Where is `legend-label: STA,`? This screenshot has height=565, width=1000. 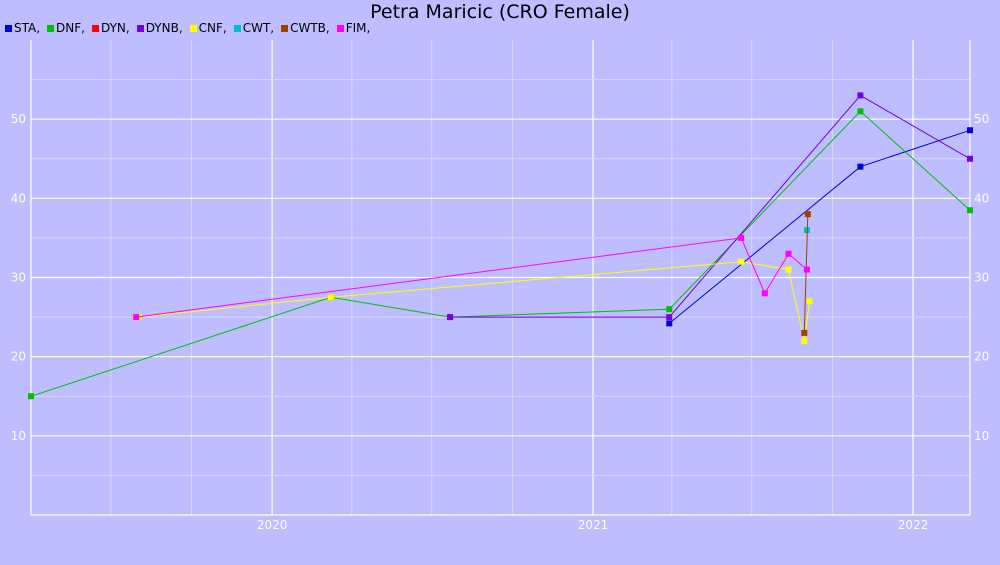 legend-label: STA, is located at coordinates (27, 28).